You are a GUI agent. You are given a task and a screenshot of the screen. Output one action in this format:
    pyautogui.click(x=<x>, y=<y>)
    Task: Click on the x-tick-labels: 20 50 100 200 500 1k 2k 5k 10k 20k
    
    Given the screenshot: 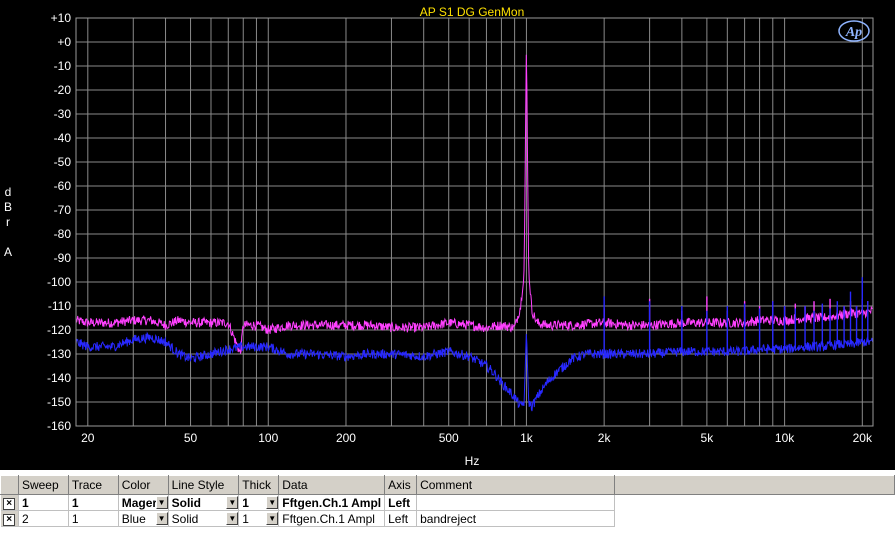 What is the action you would take?
    pyautogui.click(x=477, y=438)
    